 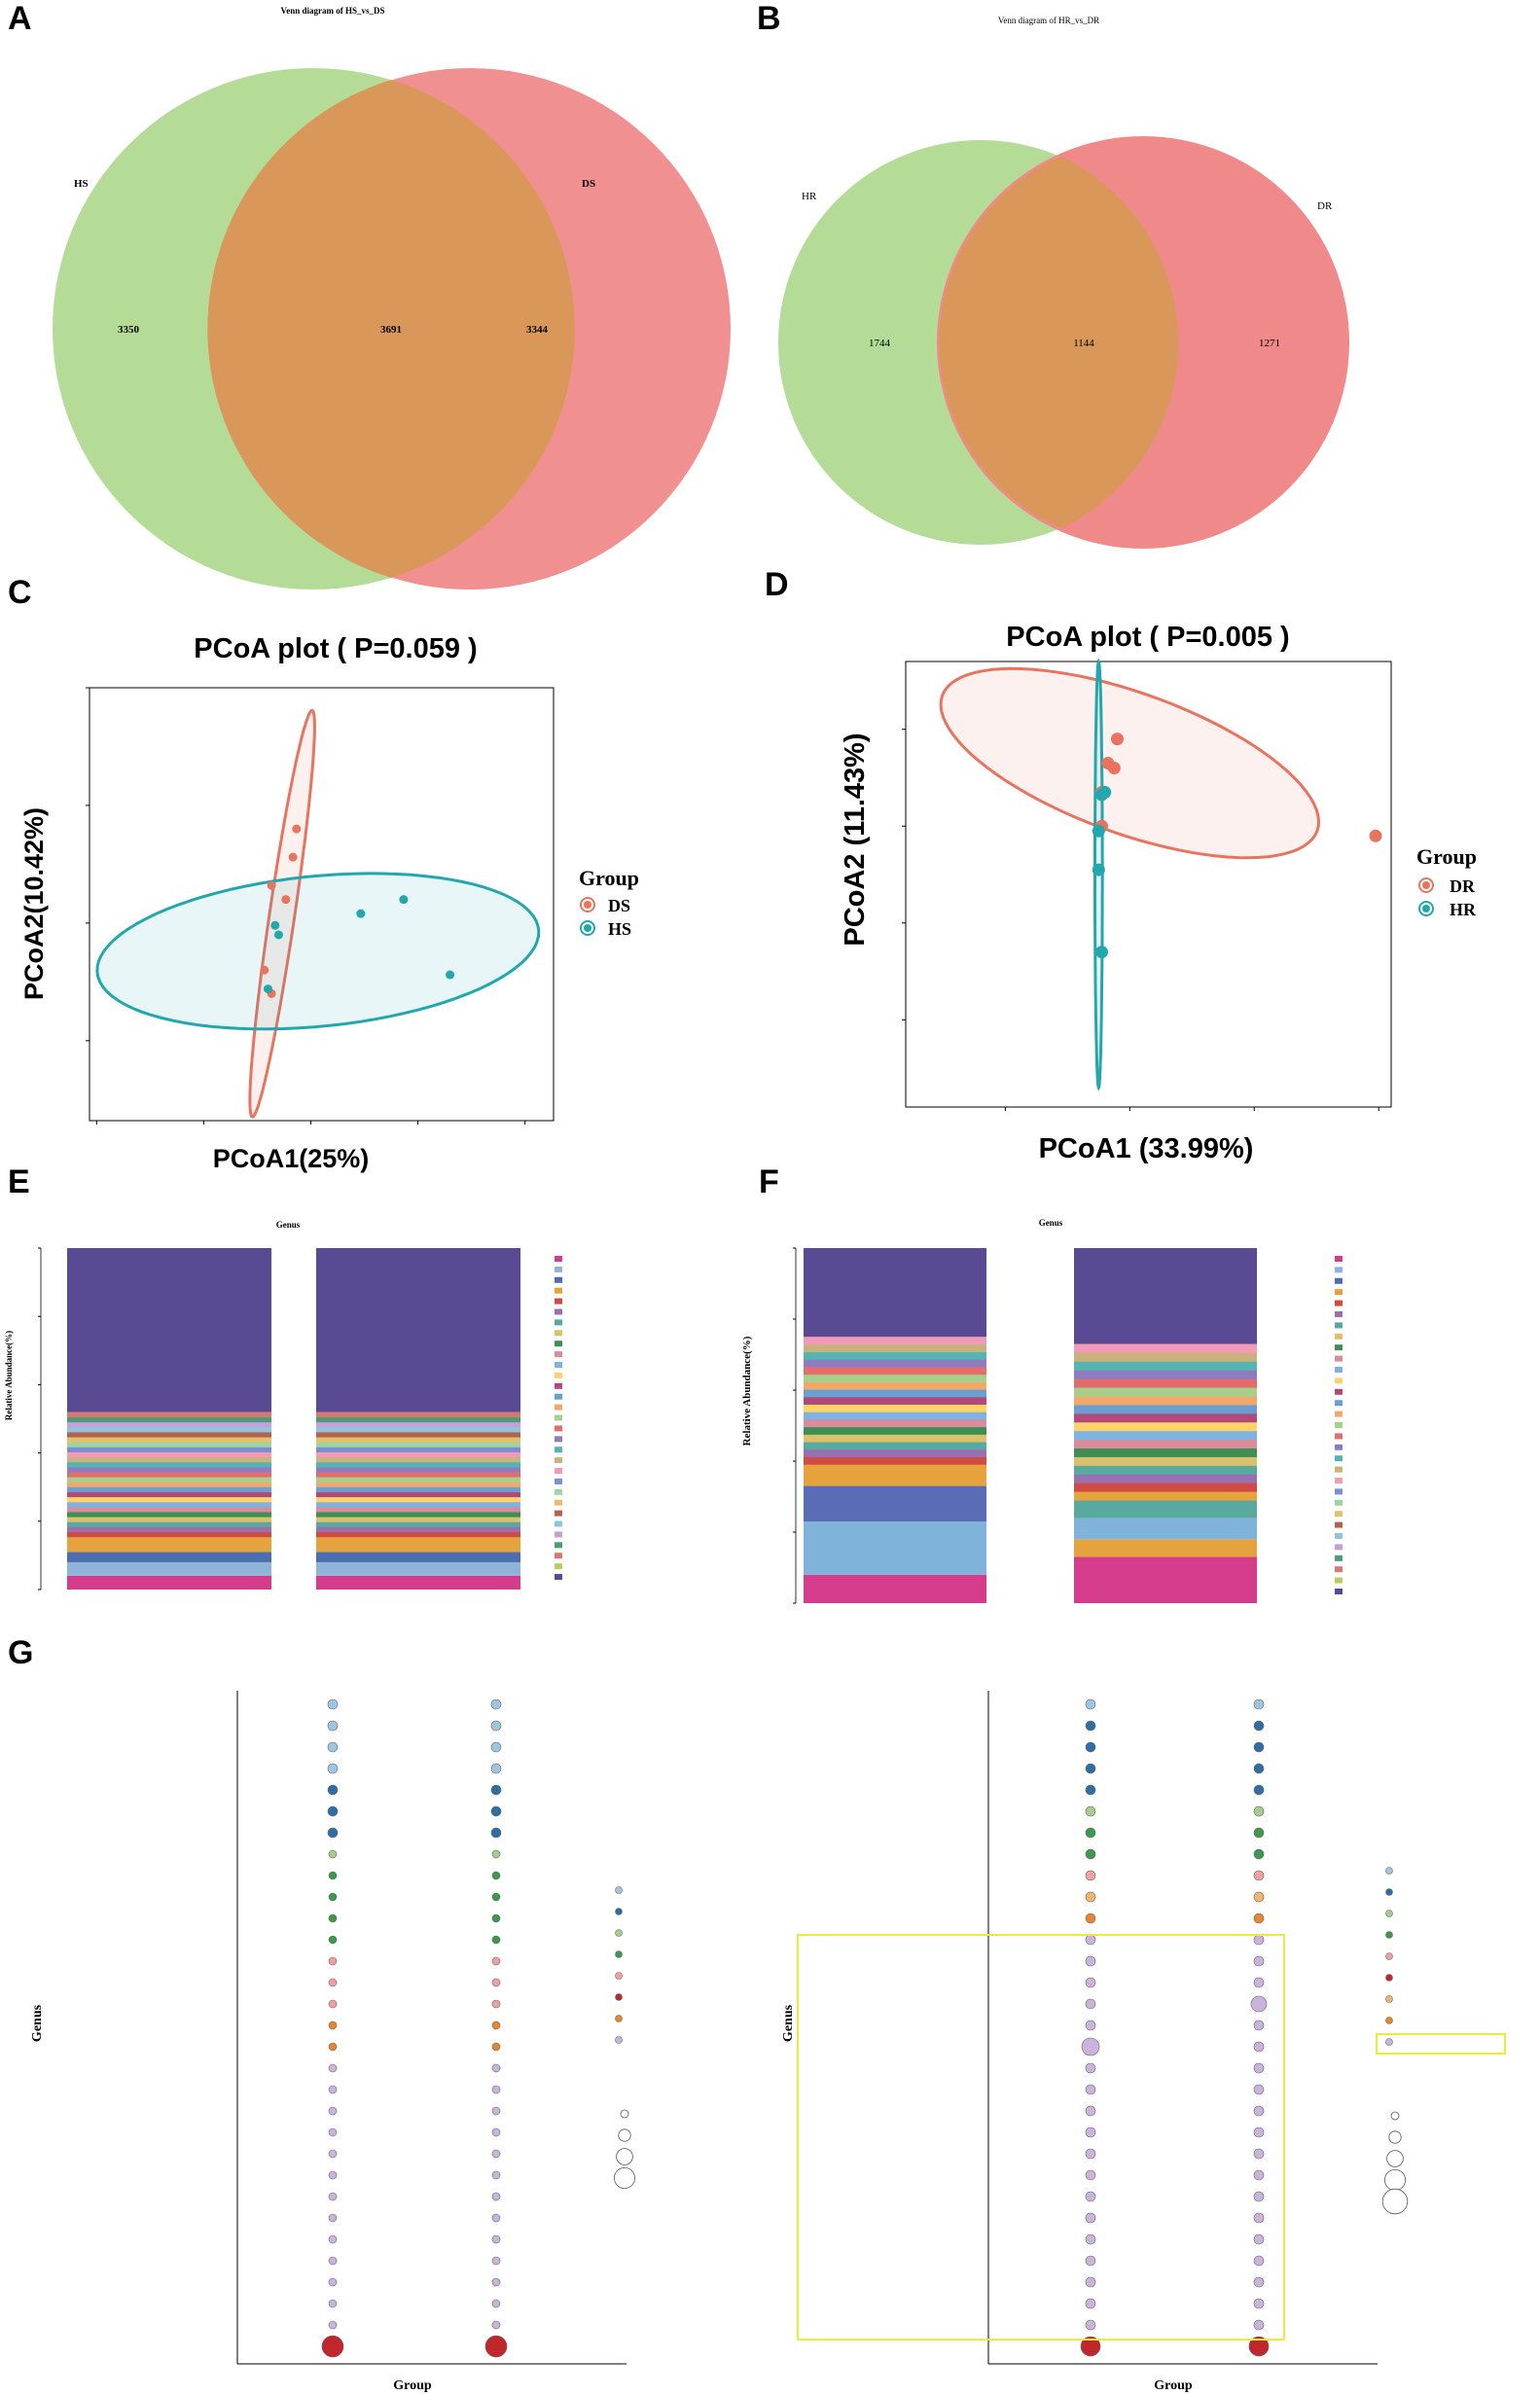 What do you see at coordinates (412, 2385) in the screenshot?
I see `bubble-left-xlabel: Group` at bounding box center [412, 2385].